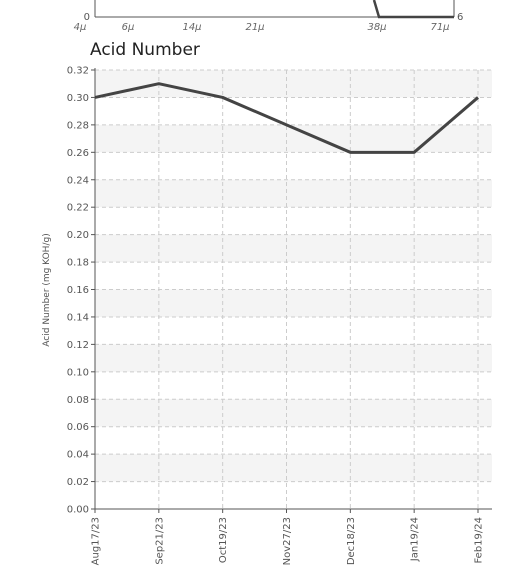  What do you see at coordinates (78, 290) in the screenshot?
I see `y-tick-label: 0.16` at bounding box center [78, 290].